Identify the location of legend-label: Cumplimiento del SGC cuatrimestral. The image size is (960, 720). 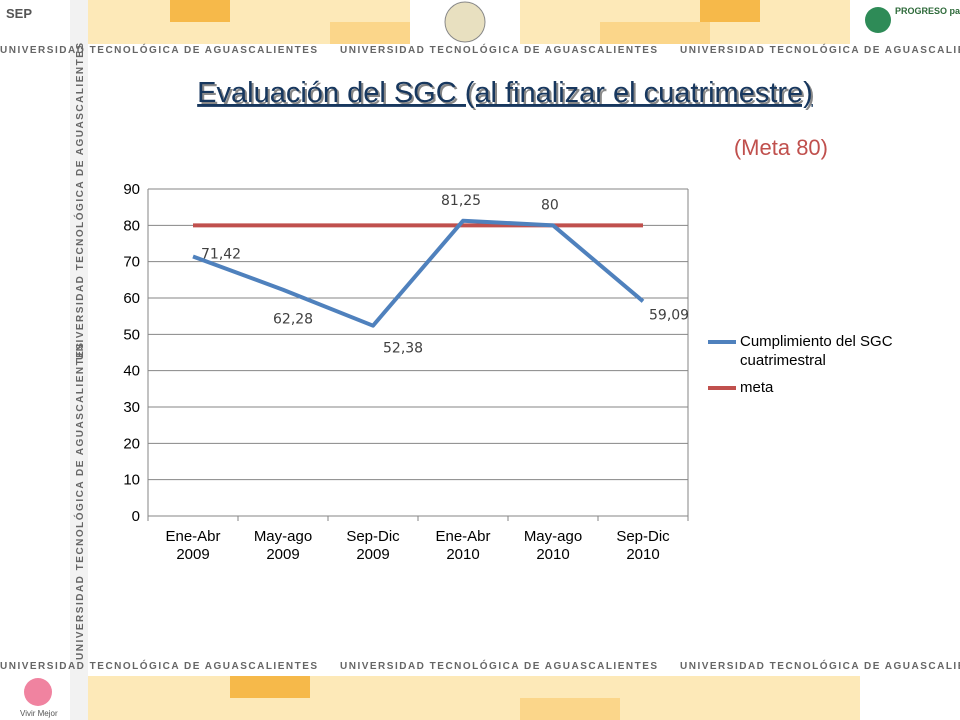
(816, 351).